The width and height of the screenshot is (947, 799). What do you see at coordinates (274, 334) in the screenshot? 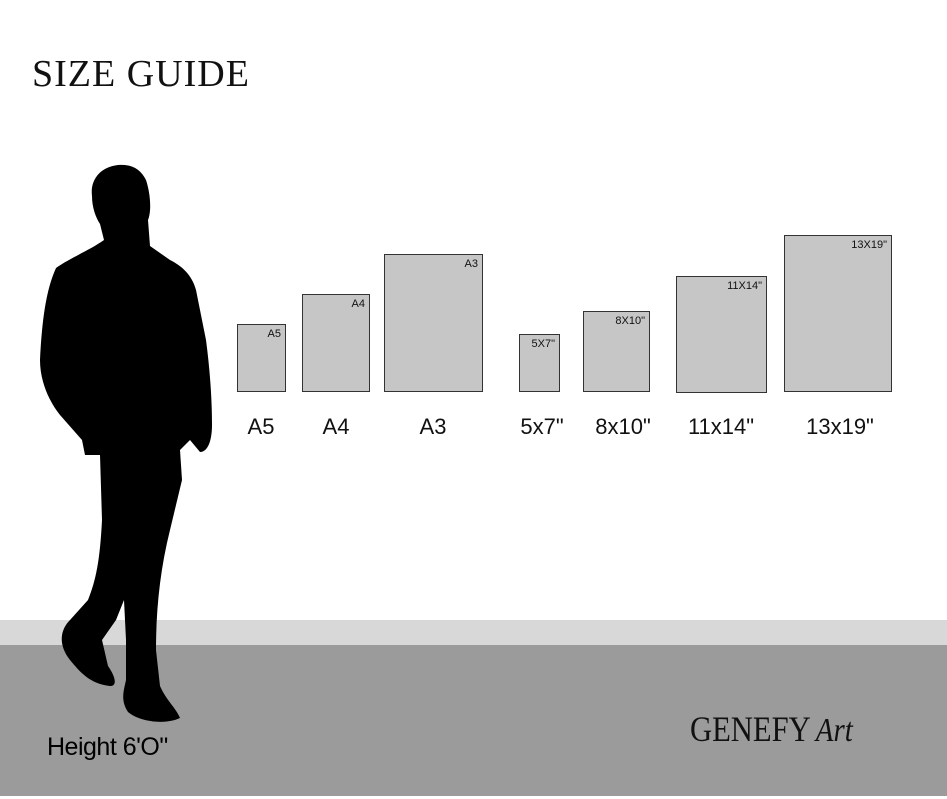
I see `frame-tag: A5` at bounding box center [274, 334].